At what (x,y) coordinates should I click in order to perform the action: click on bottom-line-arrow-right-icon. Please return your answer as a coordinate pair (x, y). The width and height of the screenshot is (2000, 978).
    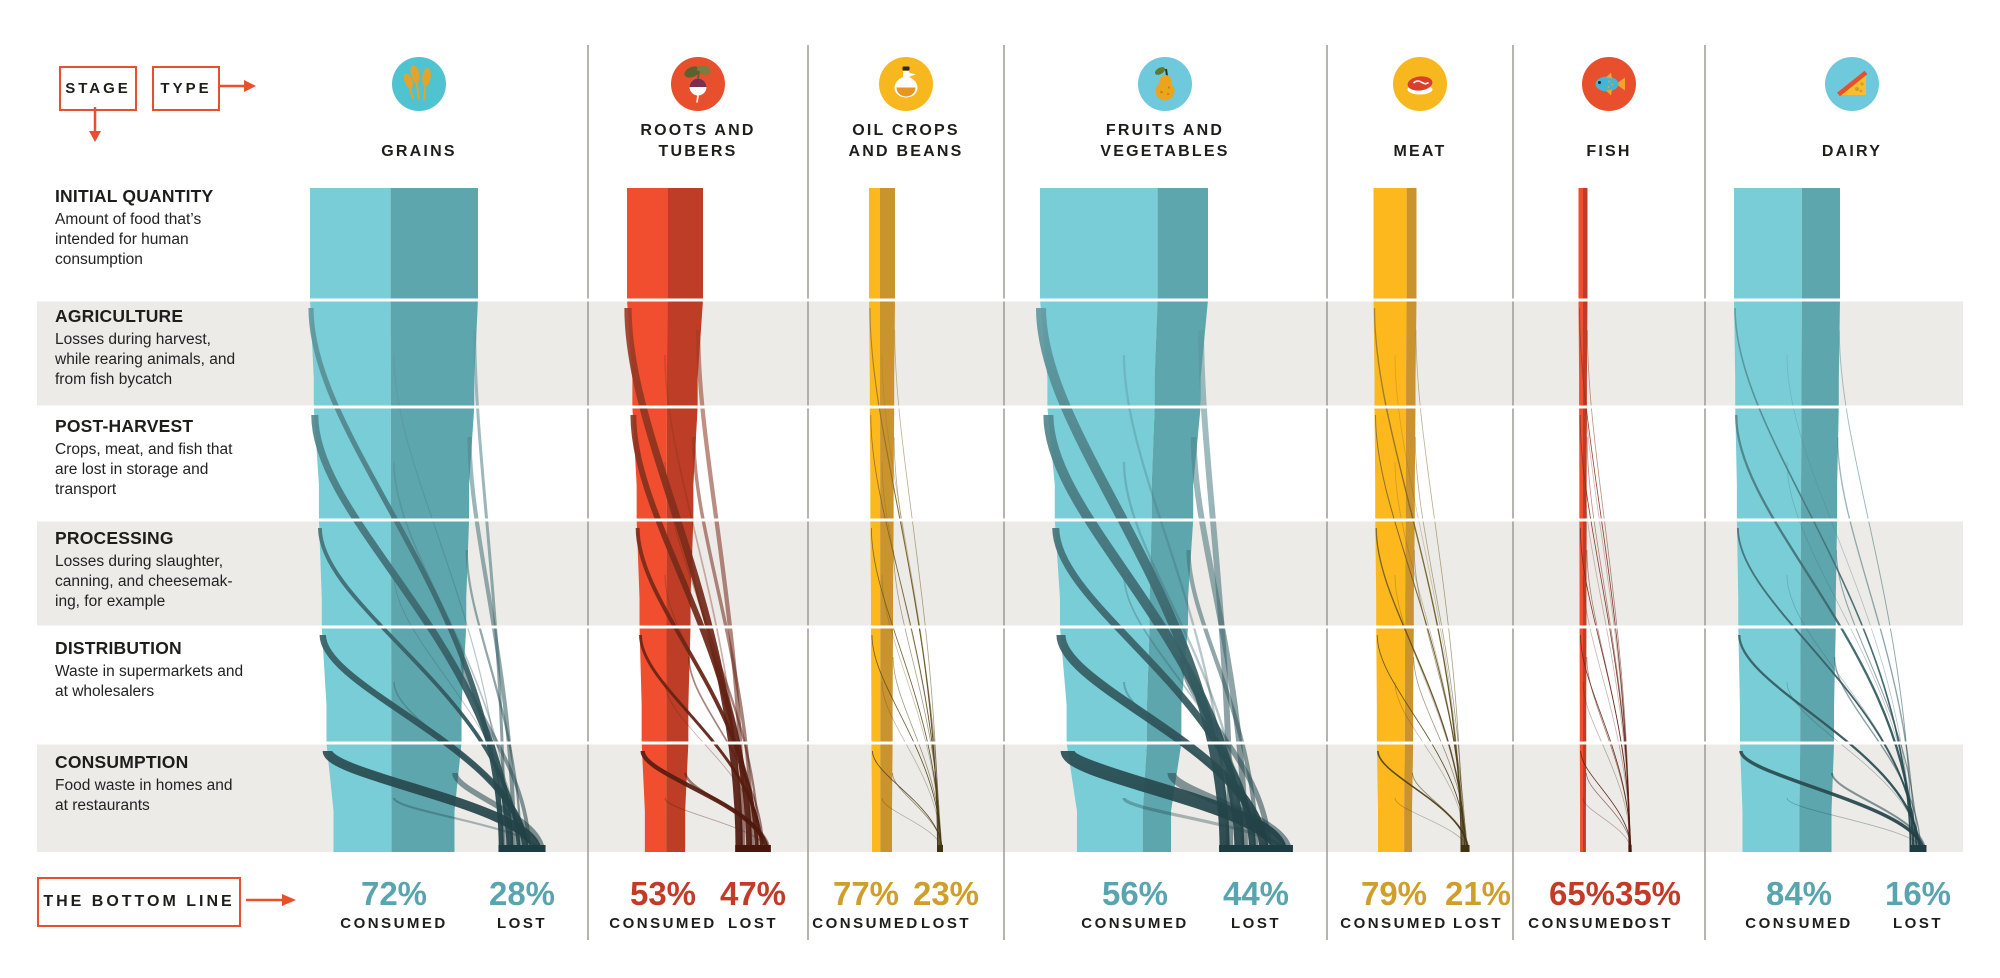
    Looking at the image, I should click on (271, 900).